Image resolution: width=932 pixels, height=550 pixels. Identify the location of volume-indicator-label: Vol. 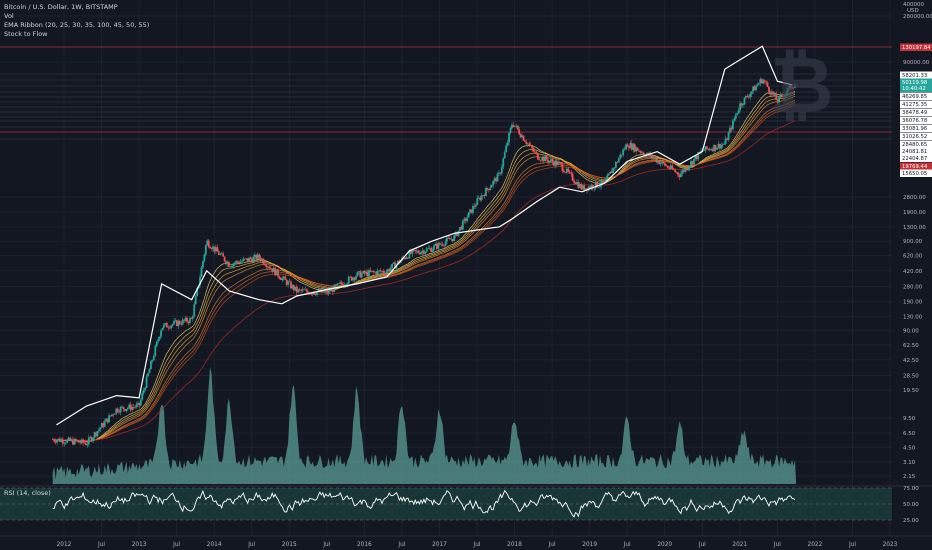
(9, 16).